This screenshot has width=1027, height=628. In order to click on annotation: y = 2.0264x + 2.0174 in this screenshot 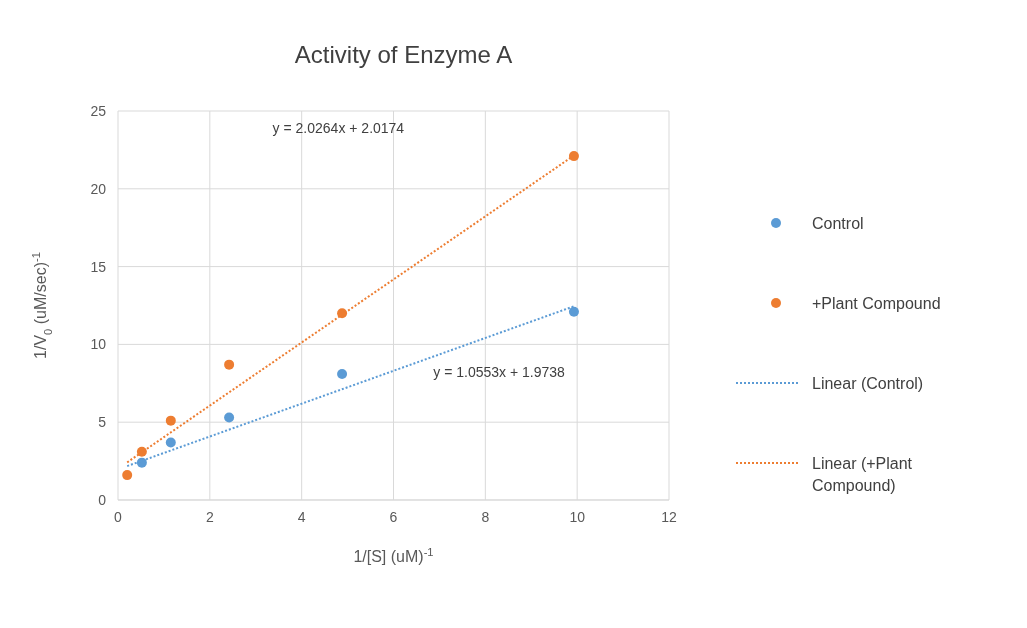, I will do `click(338, 127)`.